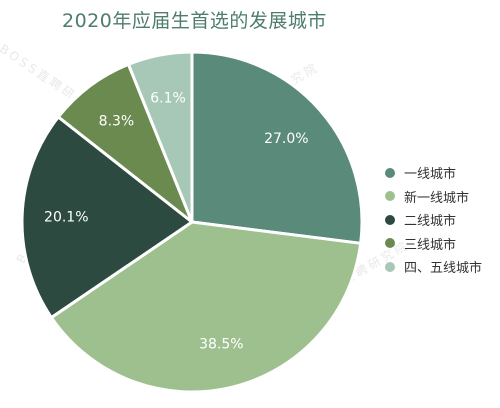 This screenshot has width=500, height=408. What do you see at coordinates (286, 139) in the screenshot?
I see `slice-value-label: 27.0%` at bounding box center [286, 139].